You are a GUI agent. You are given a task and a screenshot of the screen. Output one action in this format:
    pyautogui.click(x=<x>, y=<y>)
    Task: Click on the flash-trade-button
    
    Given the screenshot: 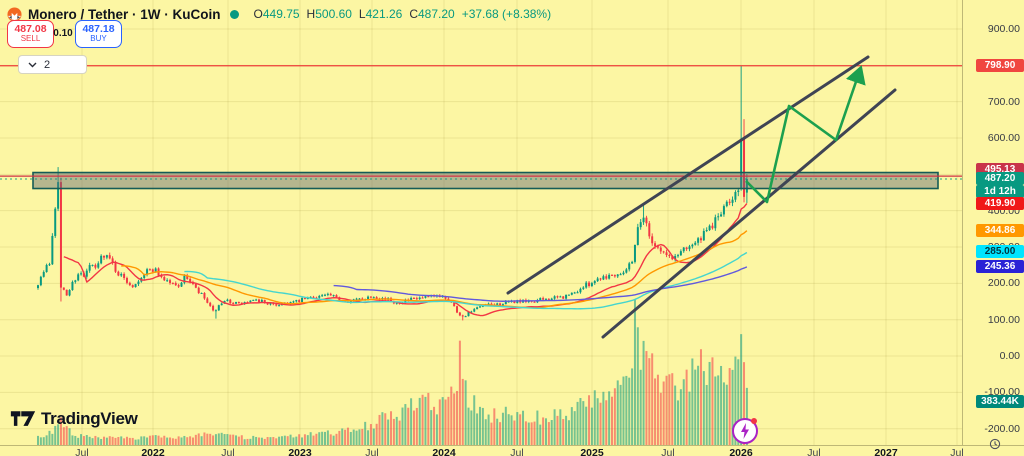 What is the action you would take?
    pyautogui.click(x=745, y=431)
    